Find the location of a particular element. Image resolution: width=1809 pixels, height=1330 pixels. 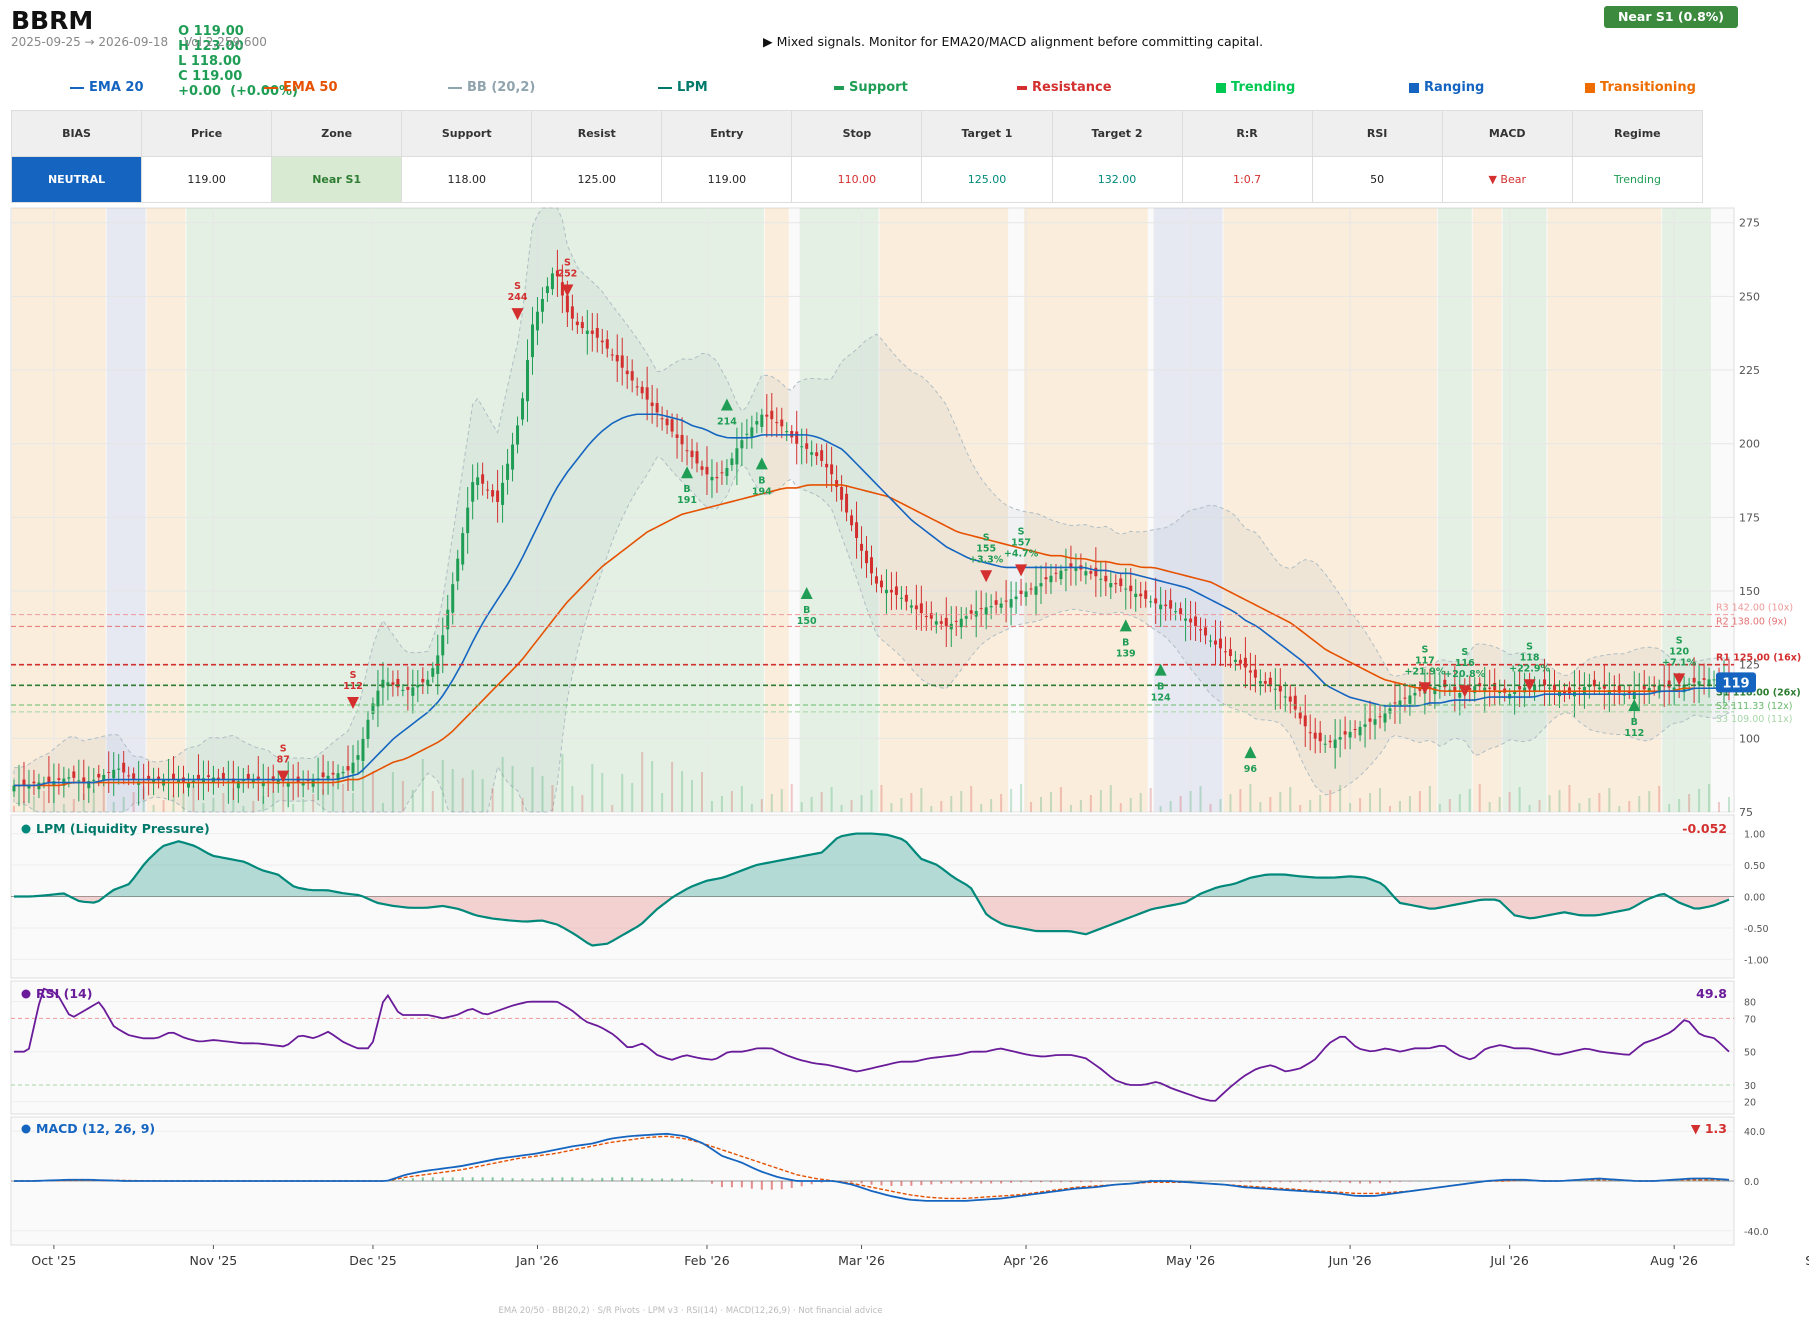

legend-label: LPM is located at coordinates (692, 87).